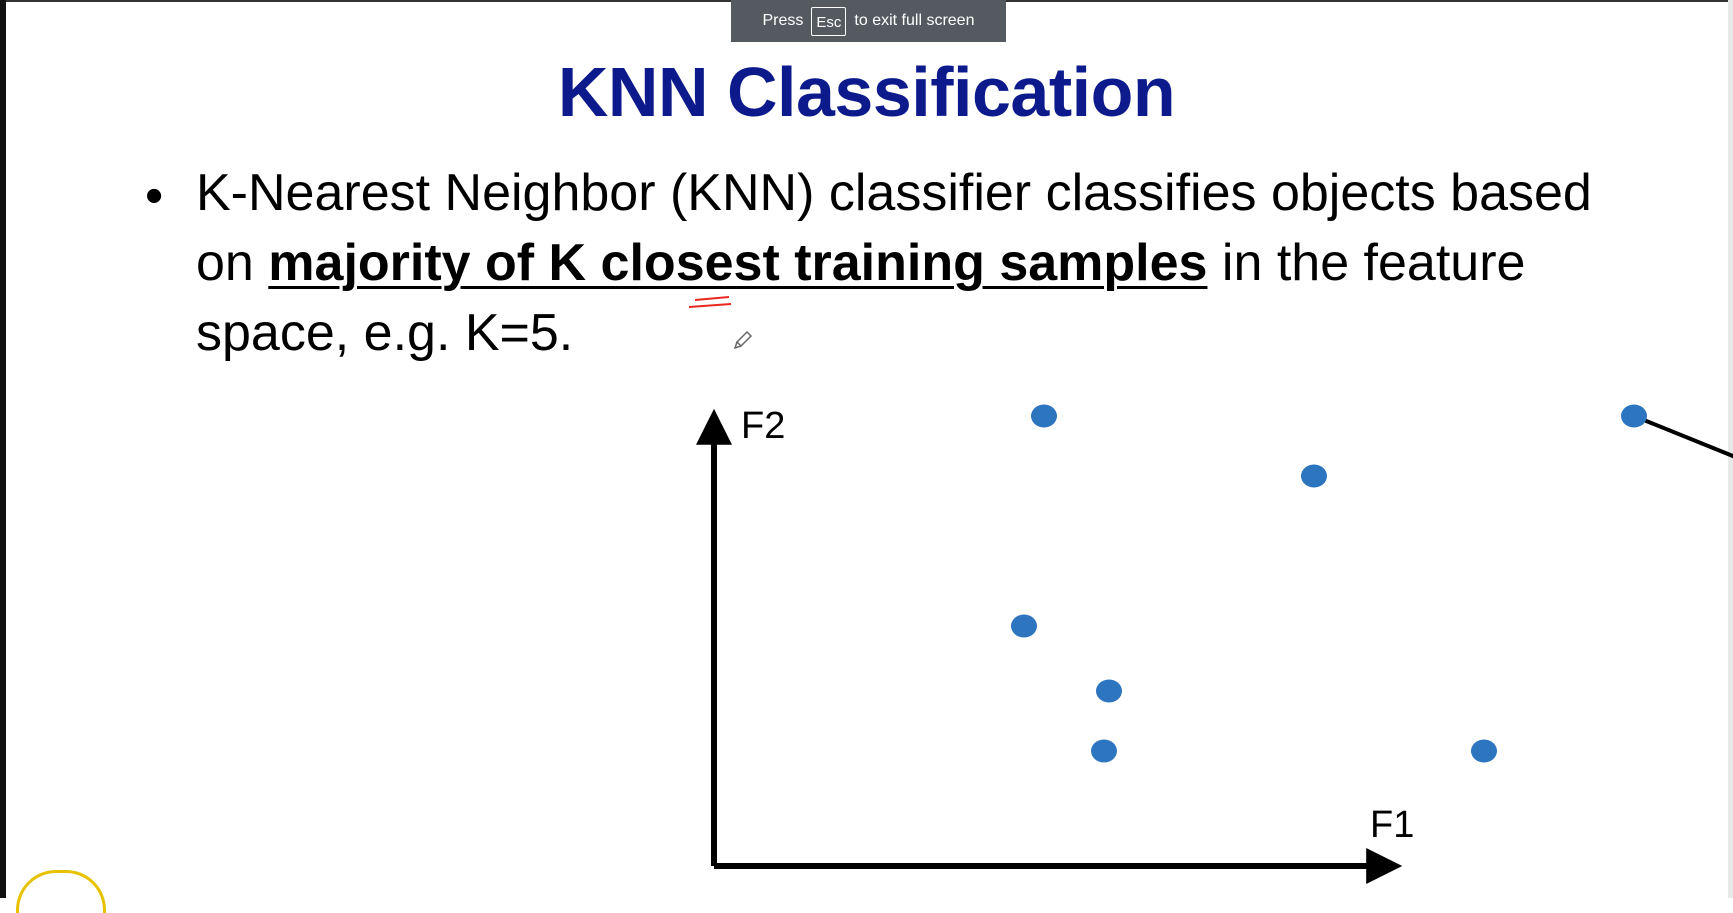 The image size is (1733, 913). I want to click on esc-key-label: Esc, so click(829, 21).